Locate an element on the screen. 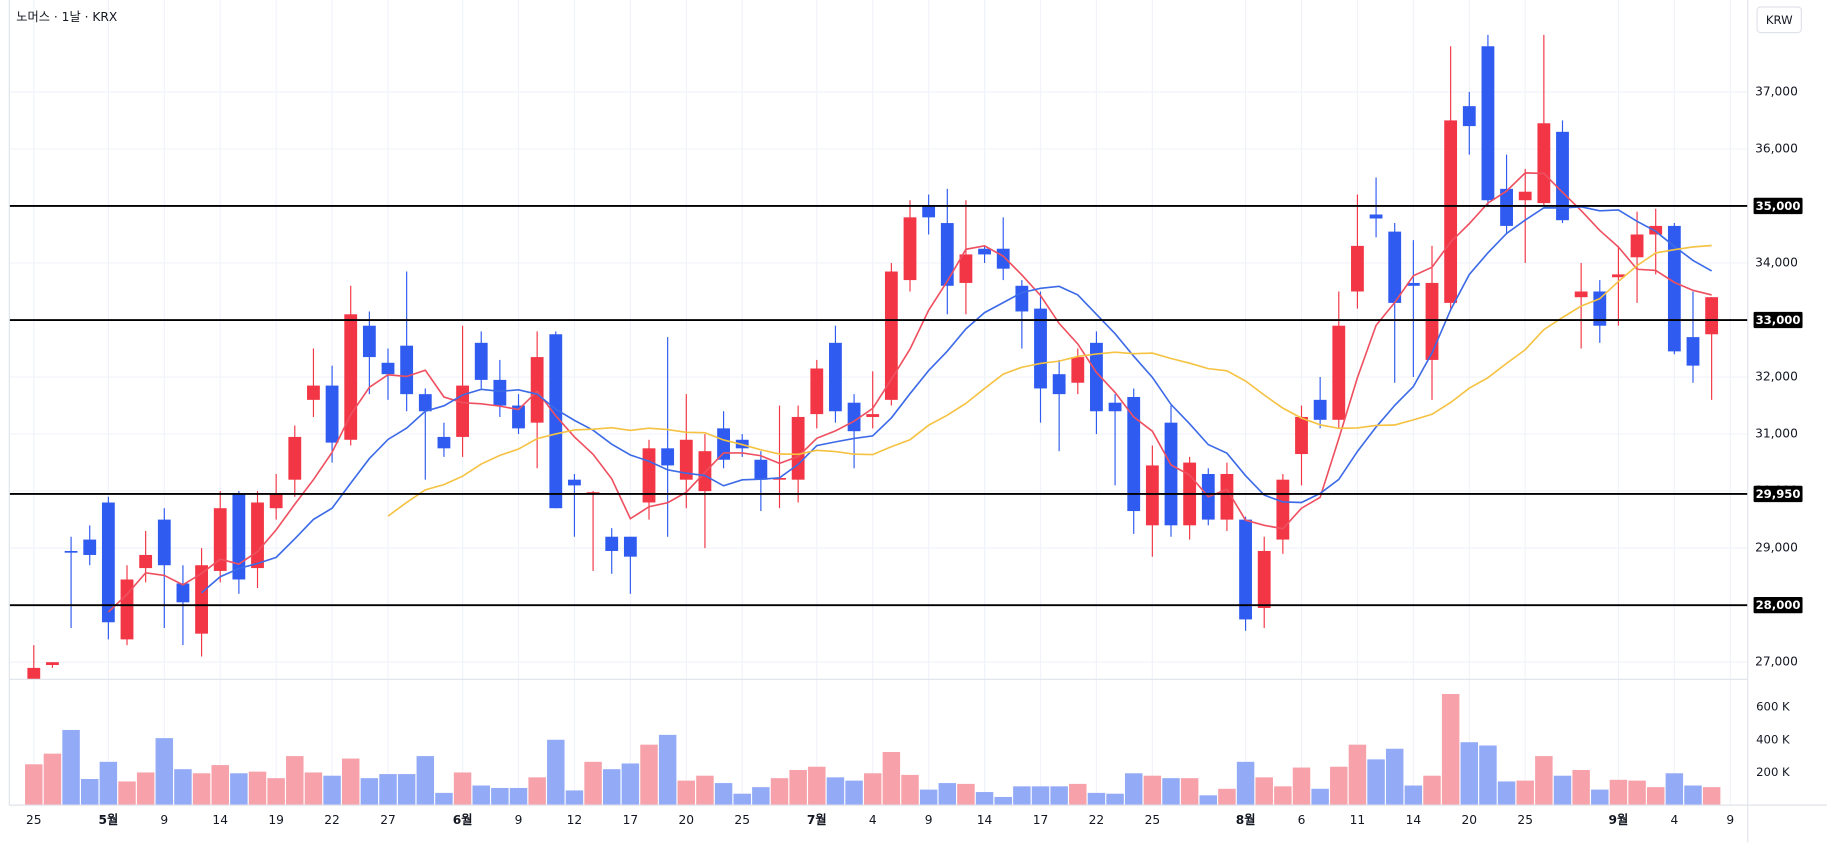 Image resolution: width=1827 pixels, height=843 pixels. x-tick-label: 17 is located at coordinates (1041, 820).